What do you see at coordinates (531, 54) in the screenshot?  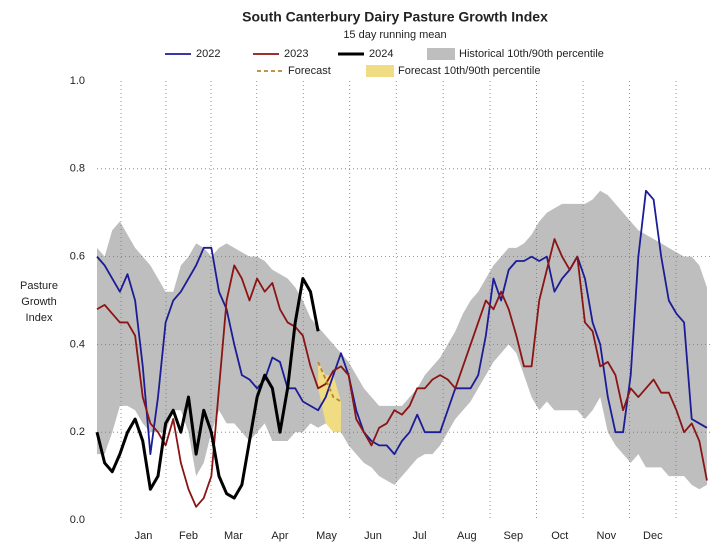 I see `legend-label: Historical 10th/90th percentile` at bounding box center [531, 54].